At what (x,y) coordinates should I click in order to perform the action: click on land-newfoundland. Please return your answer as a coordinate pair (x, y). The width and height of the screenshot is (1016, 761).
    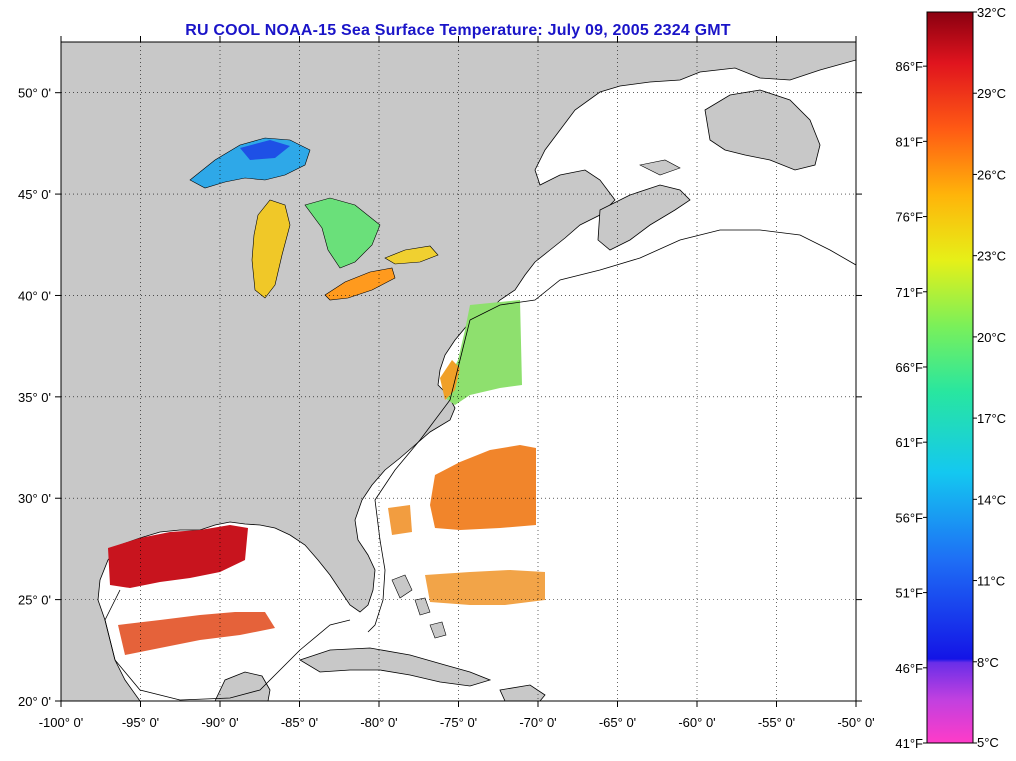
    Looking at the image, I should click on (762, 130).